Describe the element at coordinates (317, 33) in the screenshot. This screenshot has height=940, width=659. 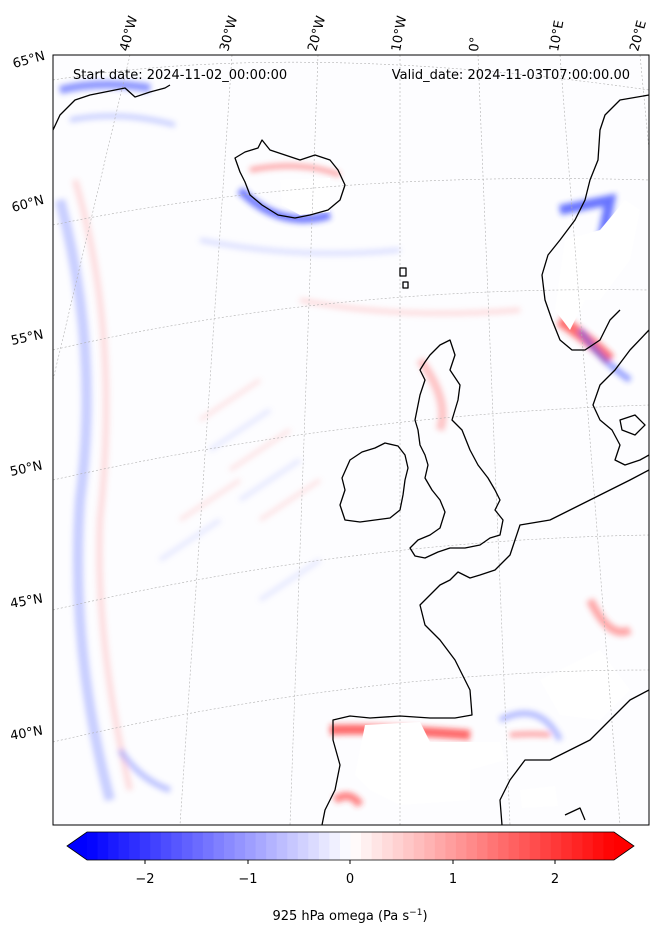
I see `lon-label: 20°W` at that location.